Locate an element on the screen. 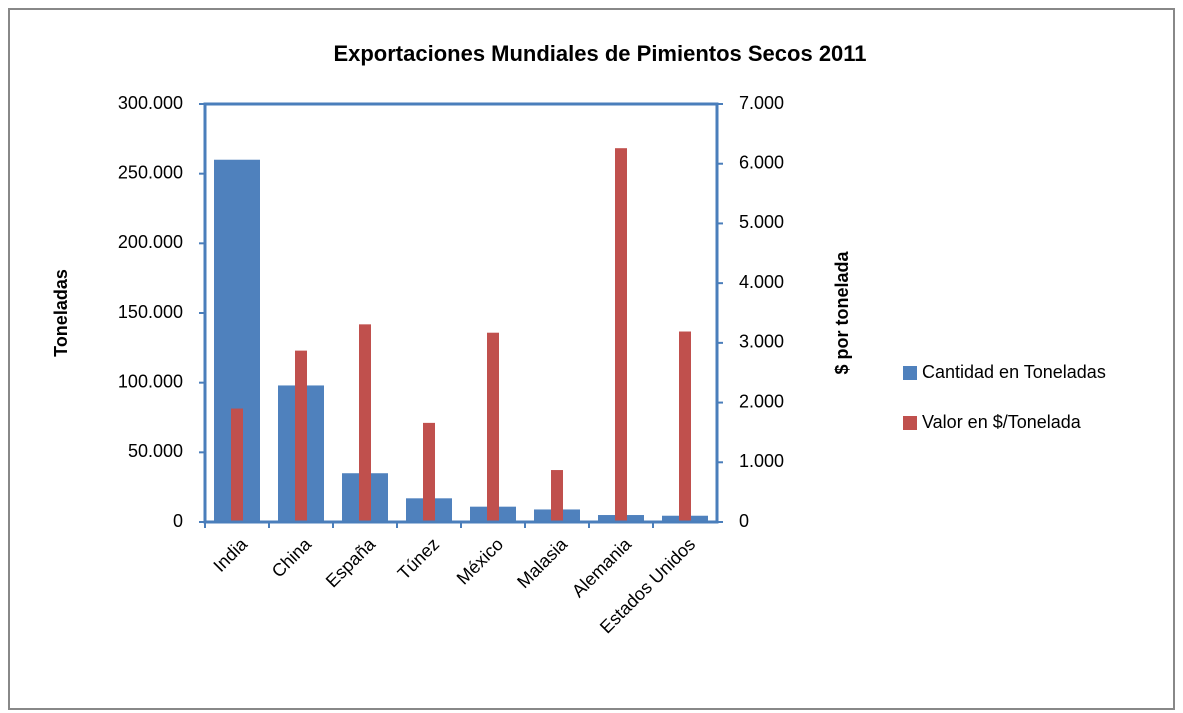 Image resolution: width=1183 pixels, height=713 pixels. y2-tick-label: 6.000 is located at coordinates (761, 162).